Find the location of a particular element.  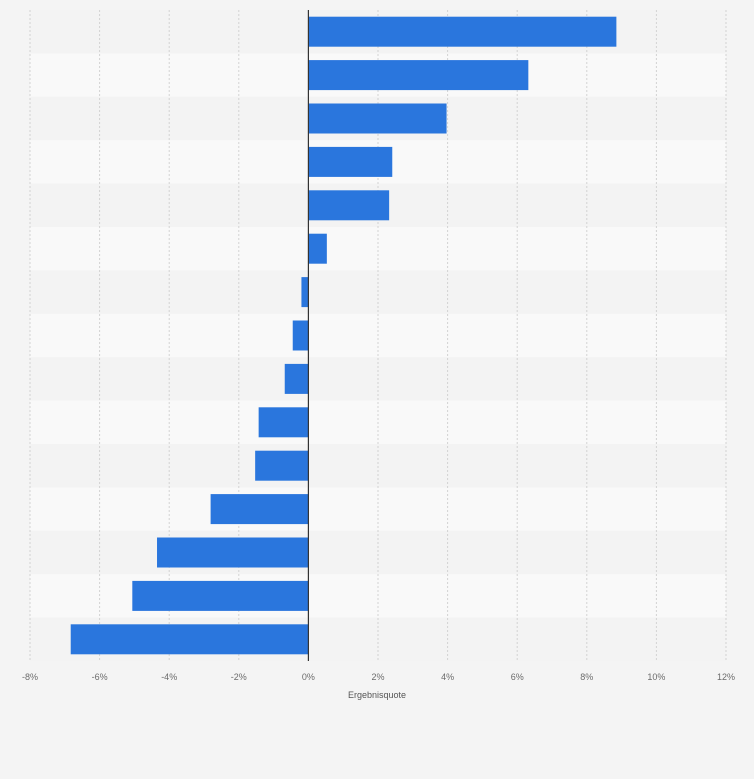

x-tick-label: -2% is located at coordinates (239, 677).